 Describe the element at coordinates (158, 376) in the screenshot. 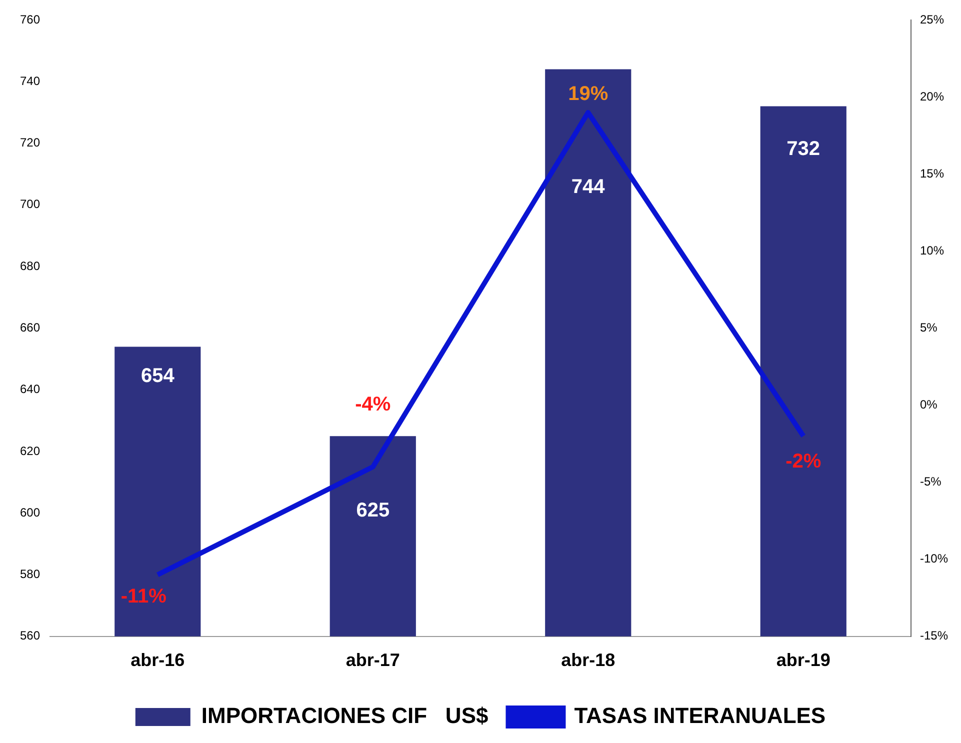

I see `data-label: 654` at that location.